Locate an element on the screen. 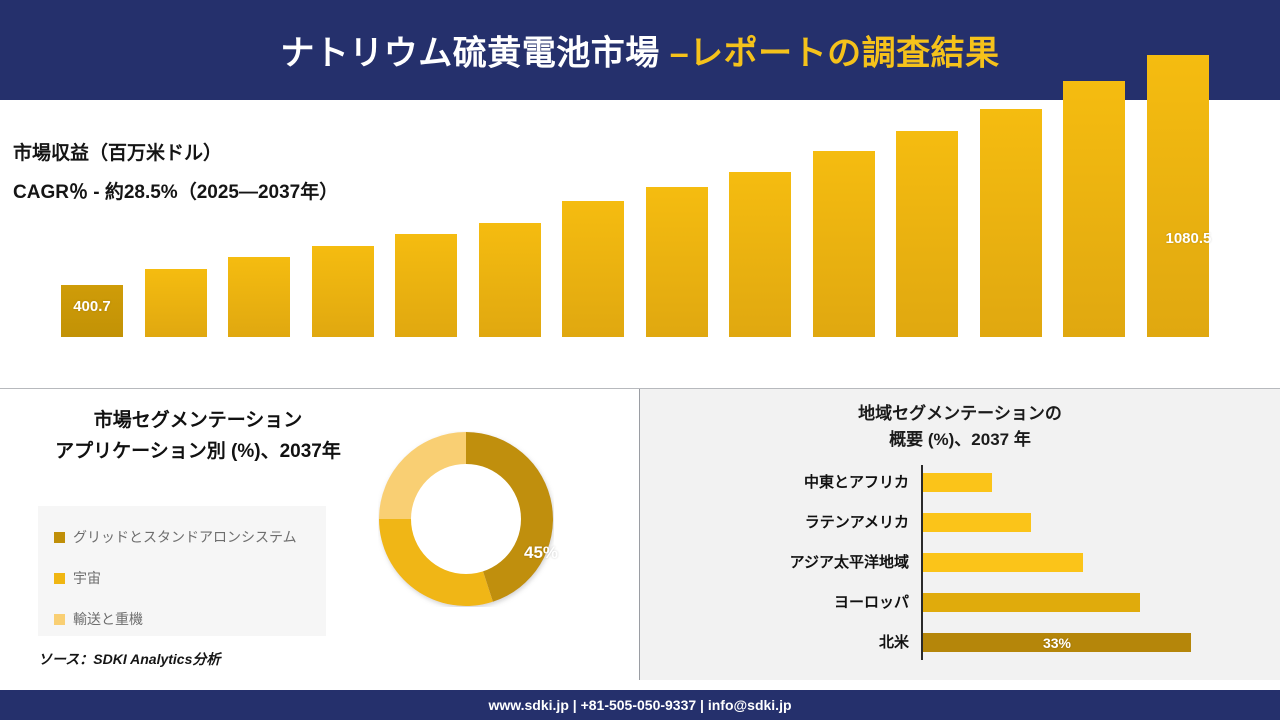  regional-category-label: アジア太平洋地域 is located at coordinates (849, 562).